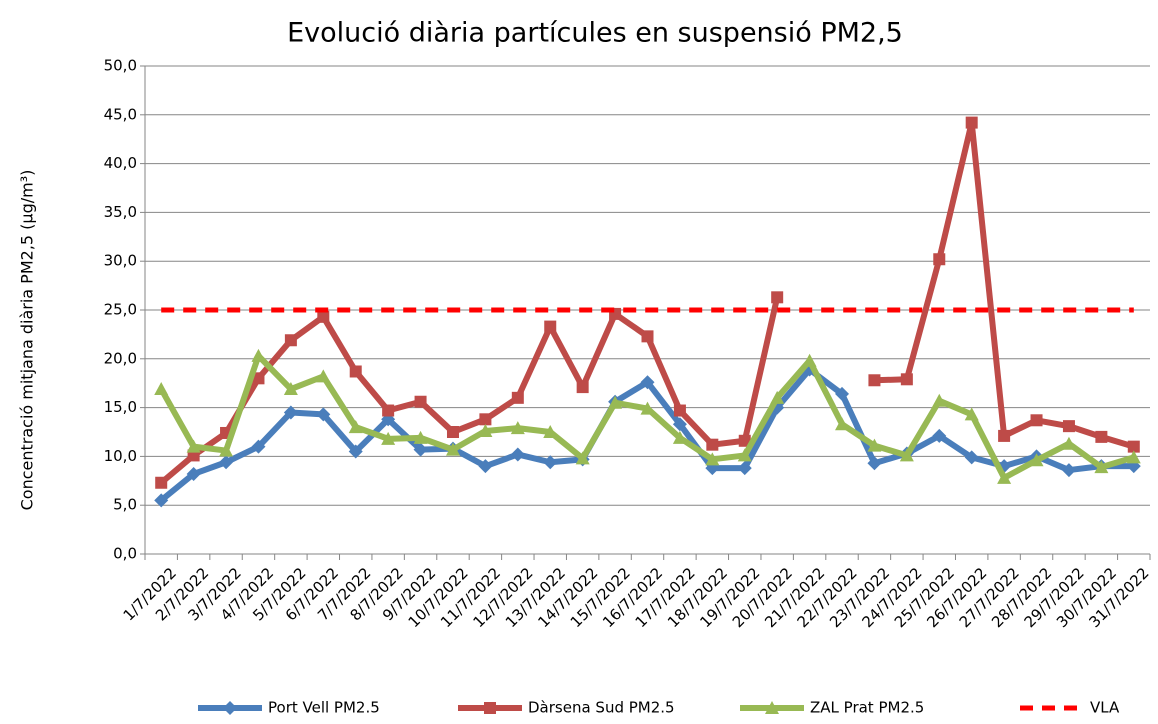  What do you see at coordinates (324, 708) in the screenshot?
I see `legend-label: Port Vell PM2.5` at bounding box center [324, 708].